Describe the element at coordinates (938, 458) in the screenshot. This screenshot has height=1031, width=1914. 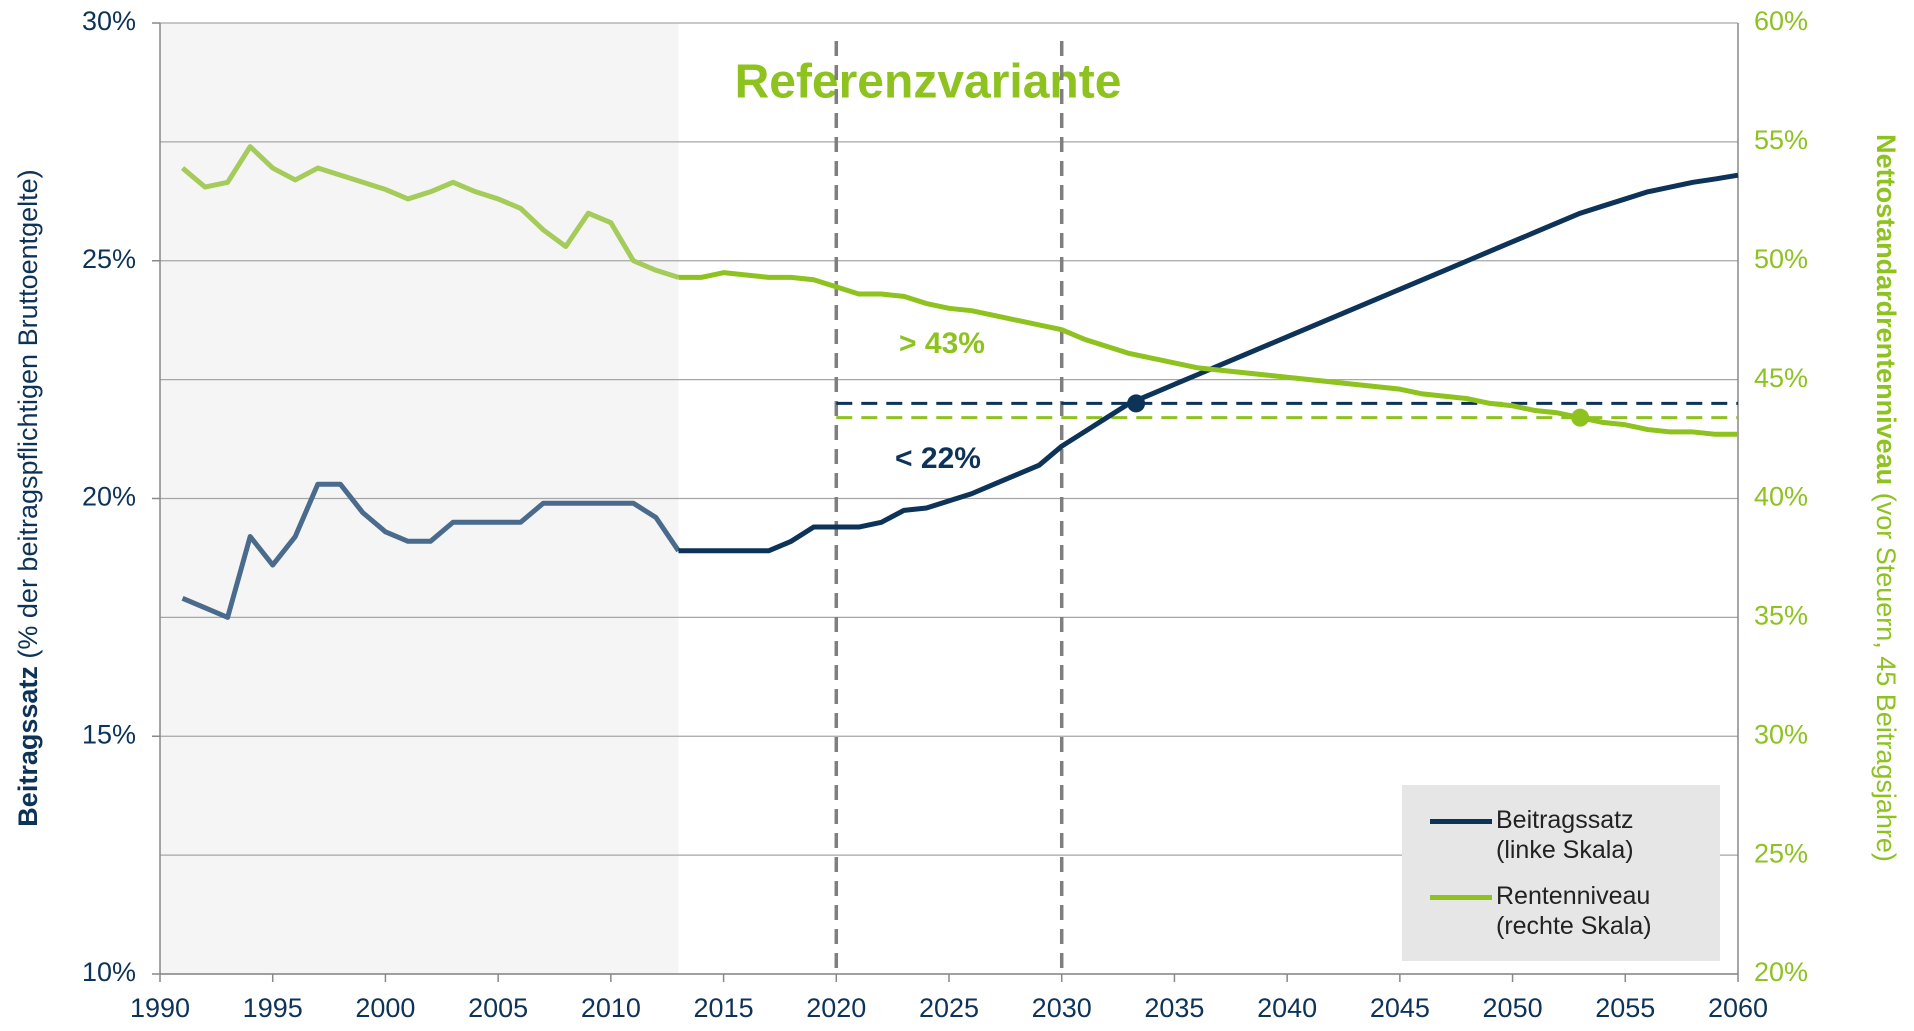
I see `annotation: < 22%` at that location.